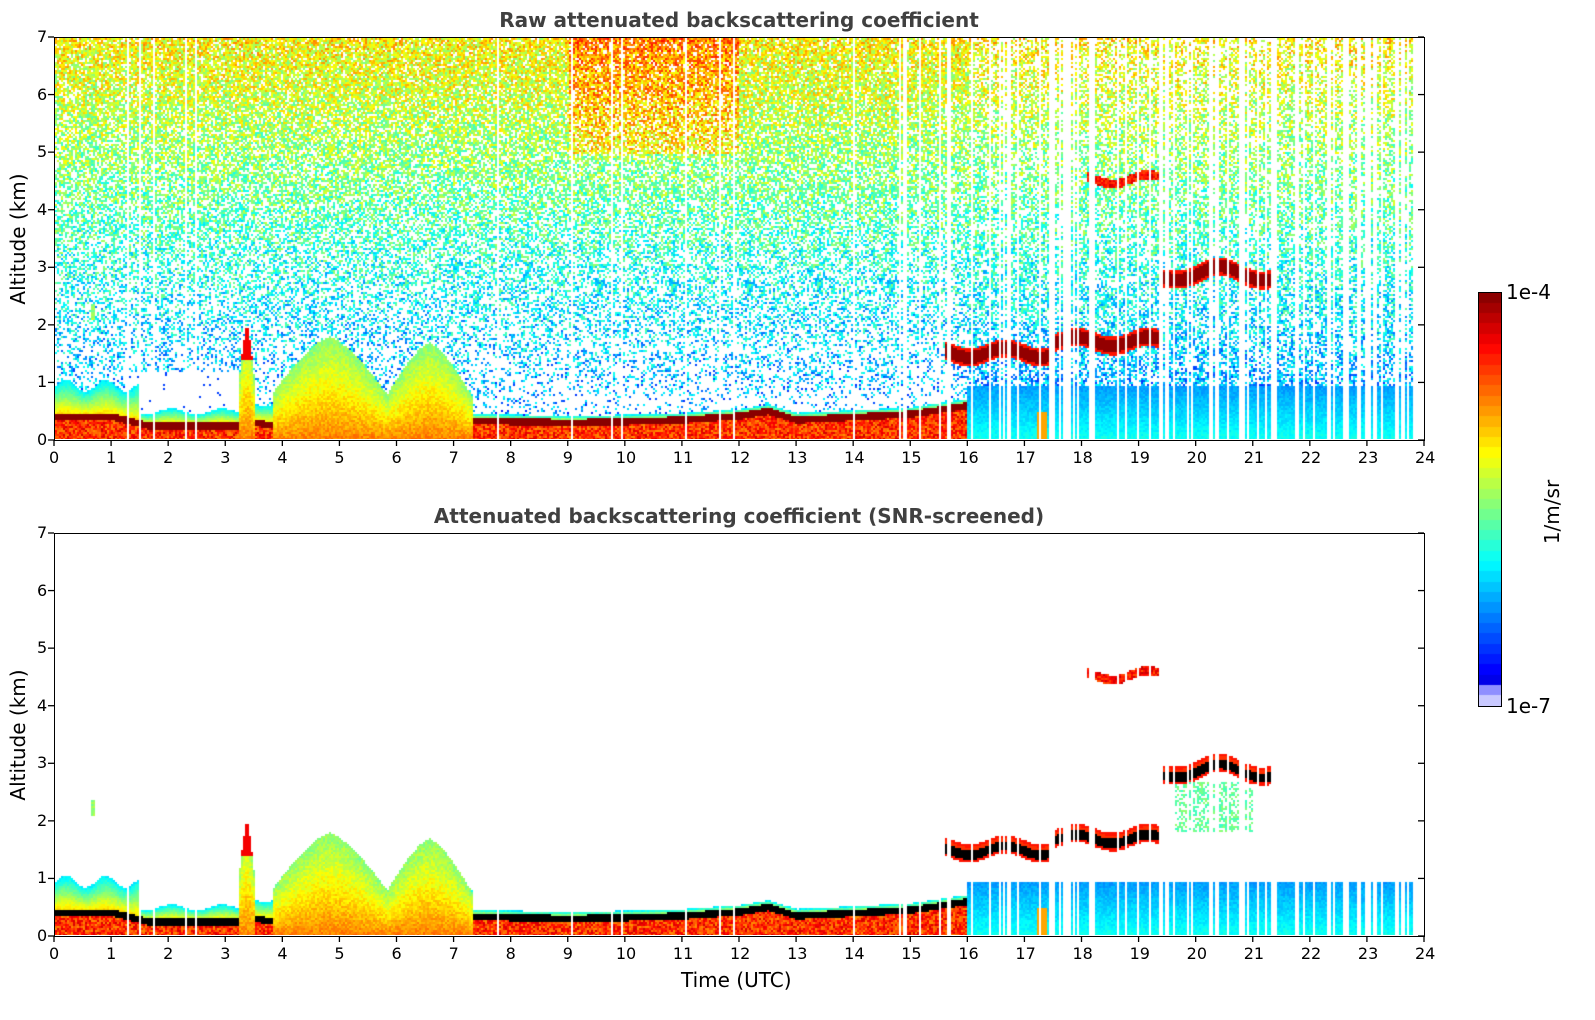 Image resolution: width=1595 pixels, height=1020 pixels. Describe the element at coordinates (18, 239) in the screenshot. I see `top-y-axis-label: Altitude (km)` at that location.